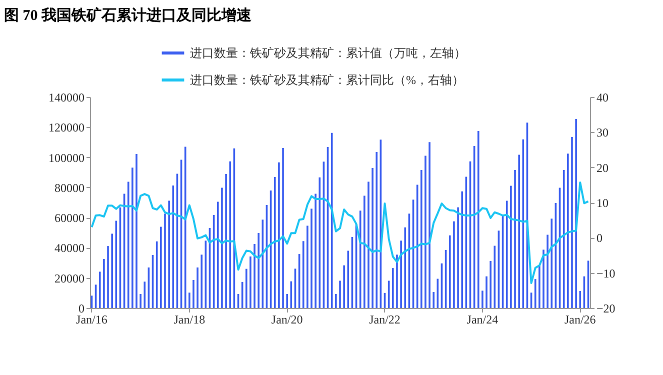 This screenshot has height=375, width=663. Describe the element at coordinates (328, 53) in the screenshot. I see `legend-label: 进口数量：铁矿砂及其精矿：累计值（万吨，左轴）` at that location.